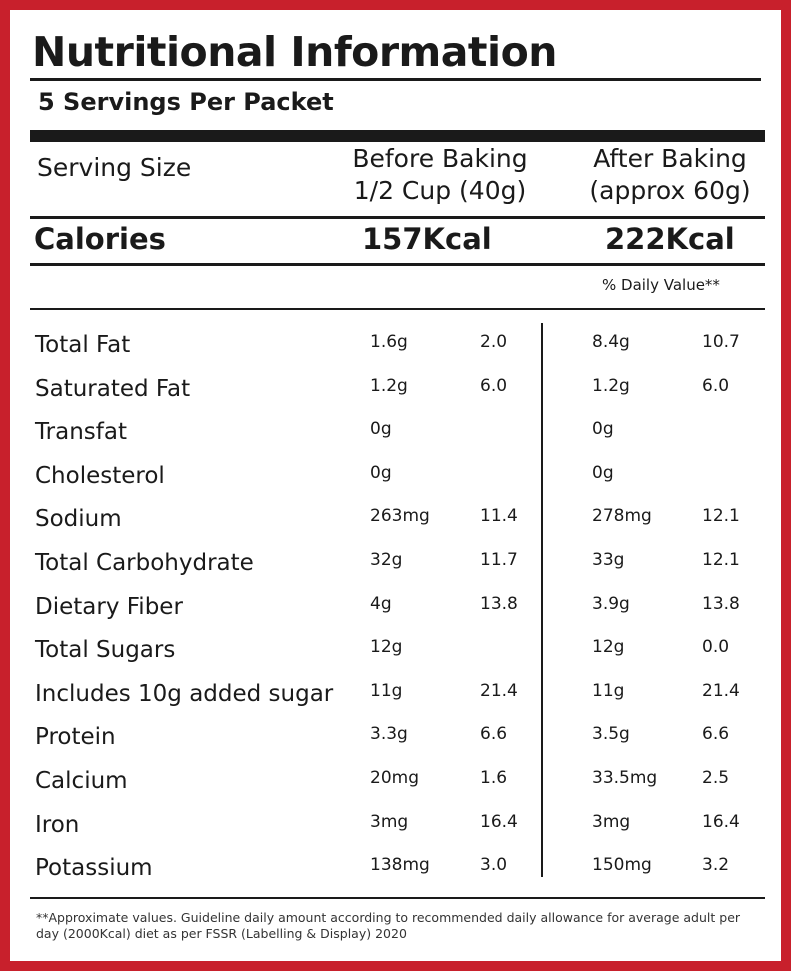 Image resolution: width=791 pixels, height=971 pixels. Describe the element at coordinates (494, 342) in the screenshot. I see `before-daily-value: 2.0` at that location.